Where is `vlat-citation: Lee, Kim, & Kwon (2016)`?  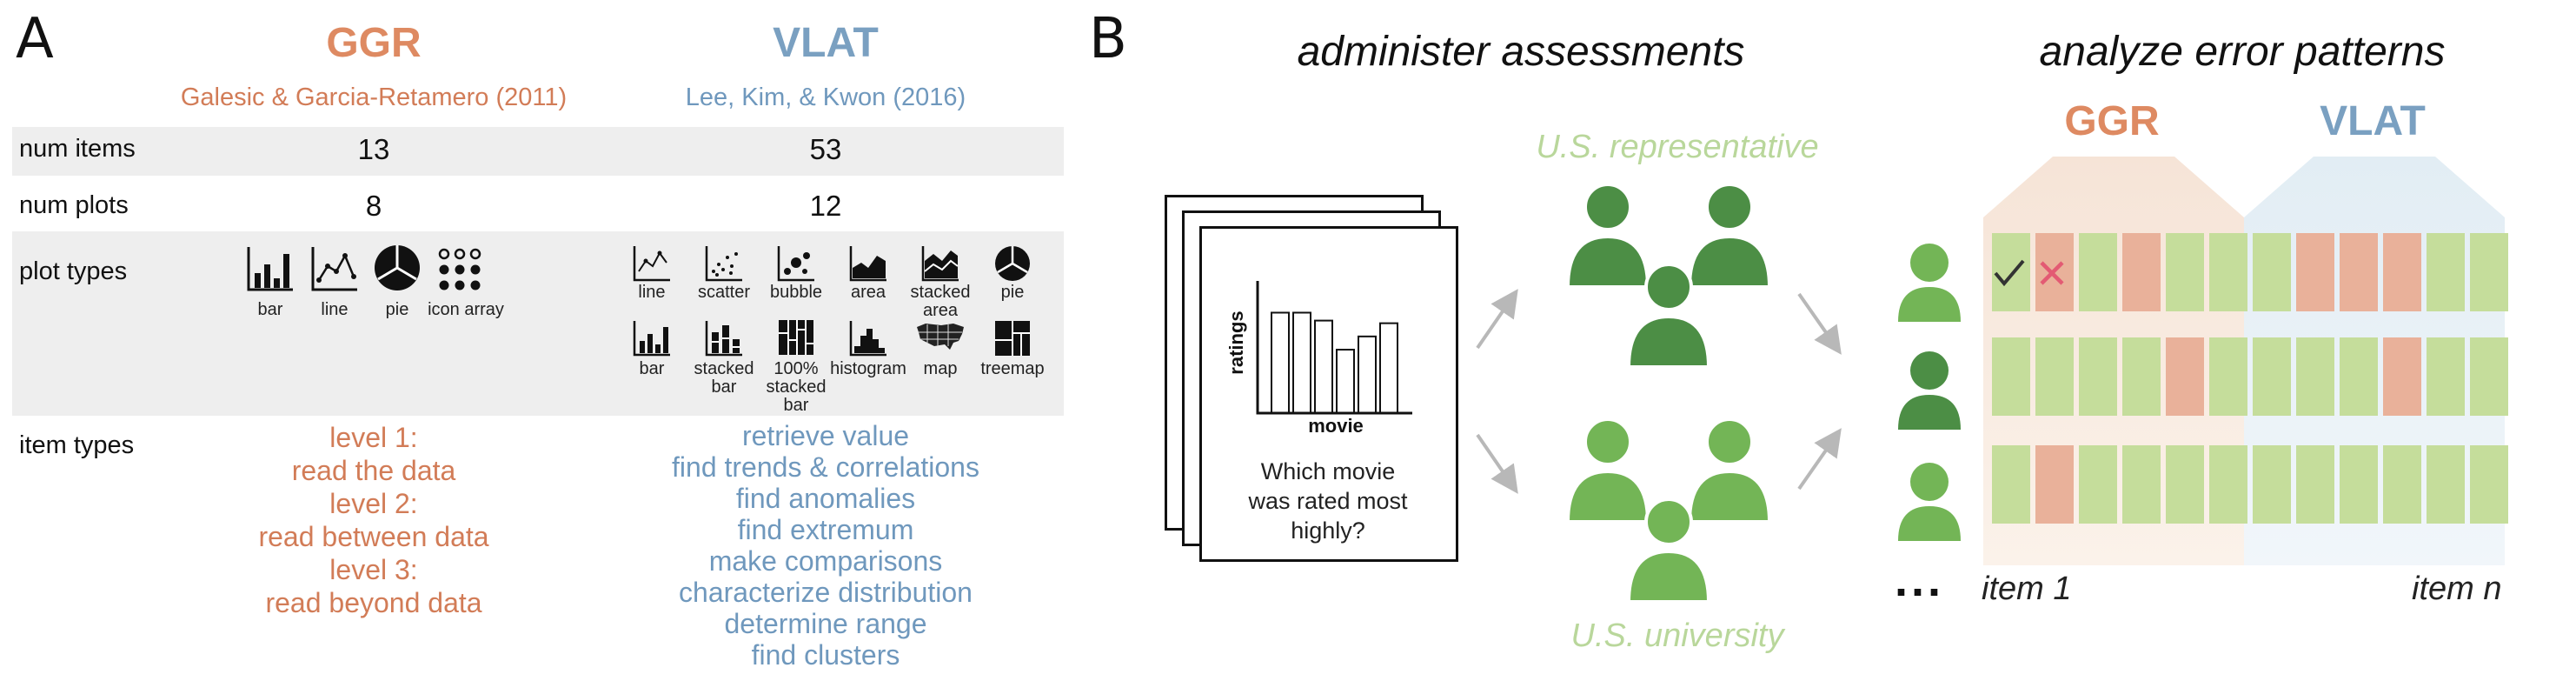
vlat-citation: Lee, Kim, & Kwon (2016) is located at coordinates (825, 97).